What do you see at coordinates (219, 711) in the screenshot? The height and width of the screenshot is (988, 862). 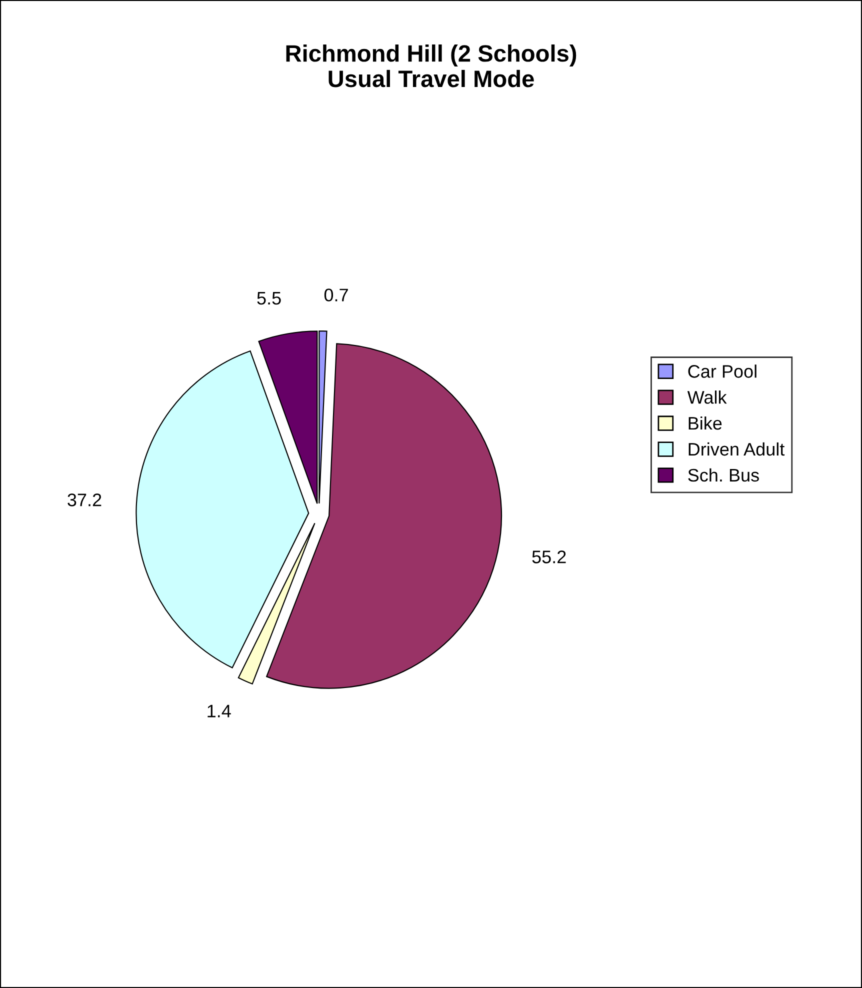 I see `data-label: 1.4` at bounding box center [219, 711].